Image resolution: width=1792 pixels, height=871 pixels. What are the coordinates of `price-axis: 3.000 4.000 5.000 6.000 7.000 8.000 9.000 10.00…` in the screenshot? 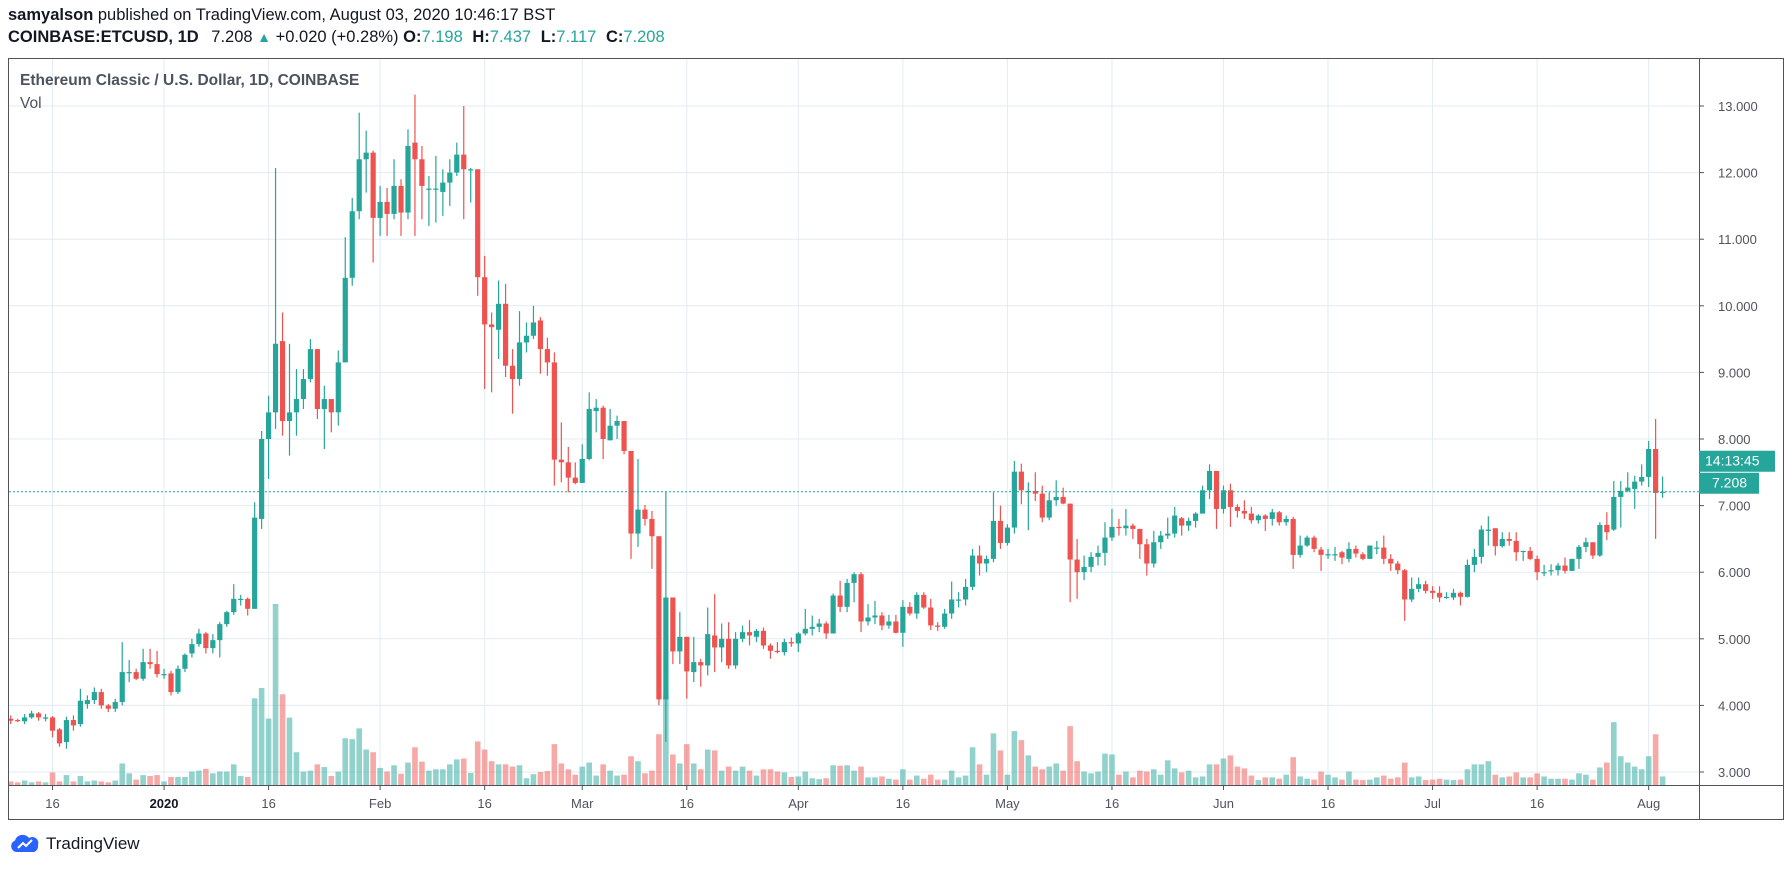 It's located at (1728, 439).